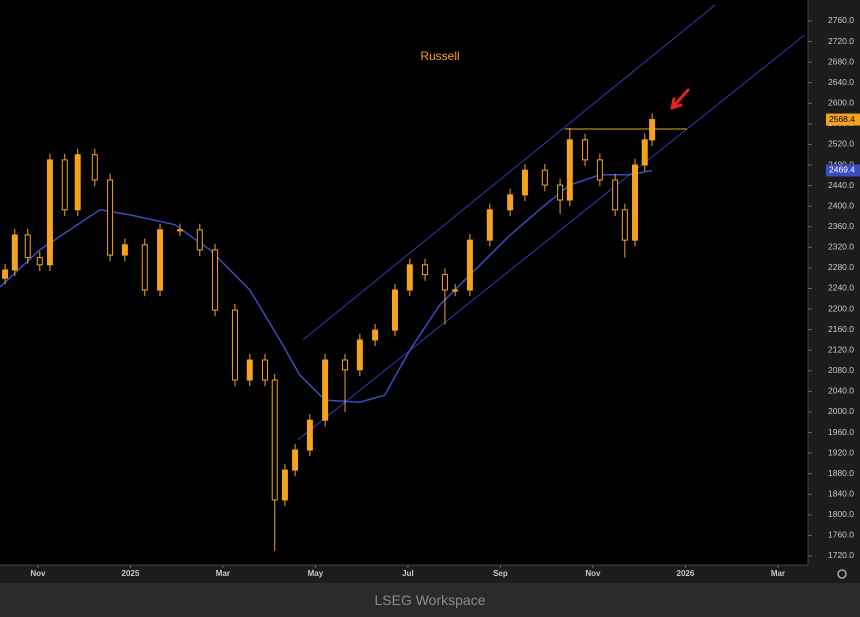 This screenshot has width=860, height=617. Describe the element at coordinates (841, 308) in the screenshot. I see `y-tick-label: 2200.0` at that location.